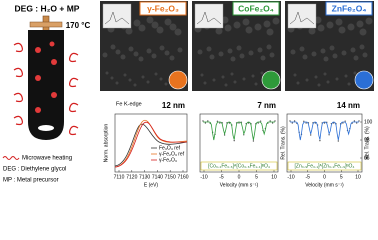  I want to click on y-label: Rel. Trans. (%), so click(283, 143).